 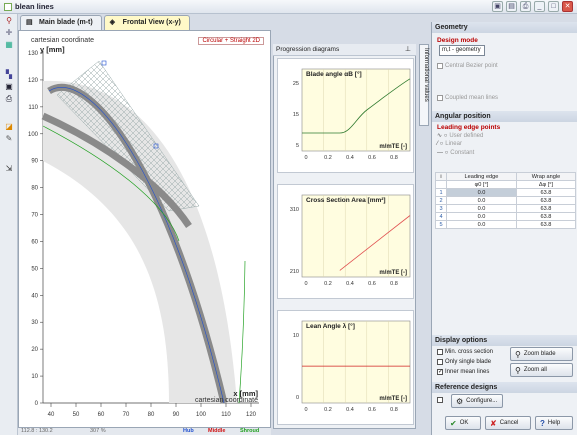 I want to click on y-tick-label: 90, so click(x=34, y=162).